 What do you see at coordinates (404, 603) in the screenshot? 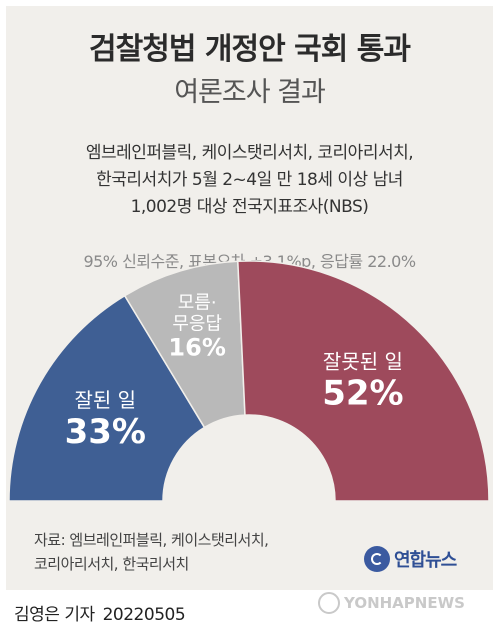
I see `watermark-text: YONHAPNEWS` at bounding box center [404, 603].